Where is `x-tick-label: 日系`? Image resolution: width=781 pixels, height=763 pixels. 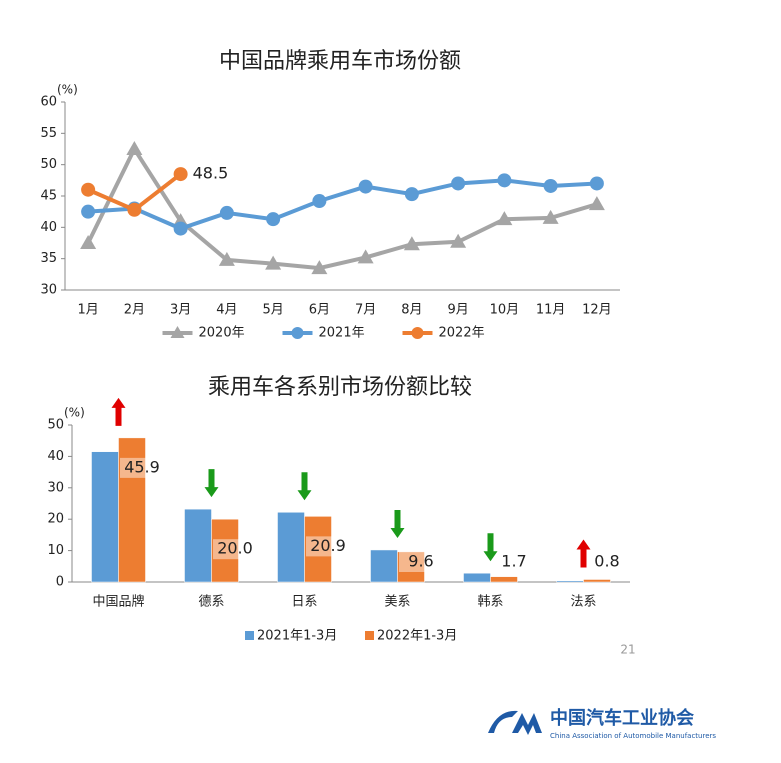 x-tick-label: 日系 is located at coordinates (304, 602).